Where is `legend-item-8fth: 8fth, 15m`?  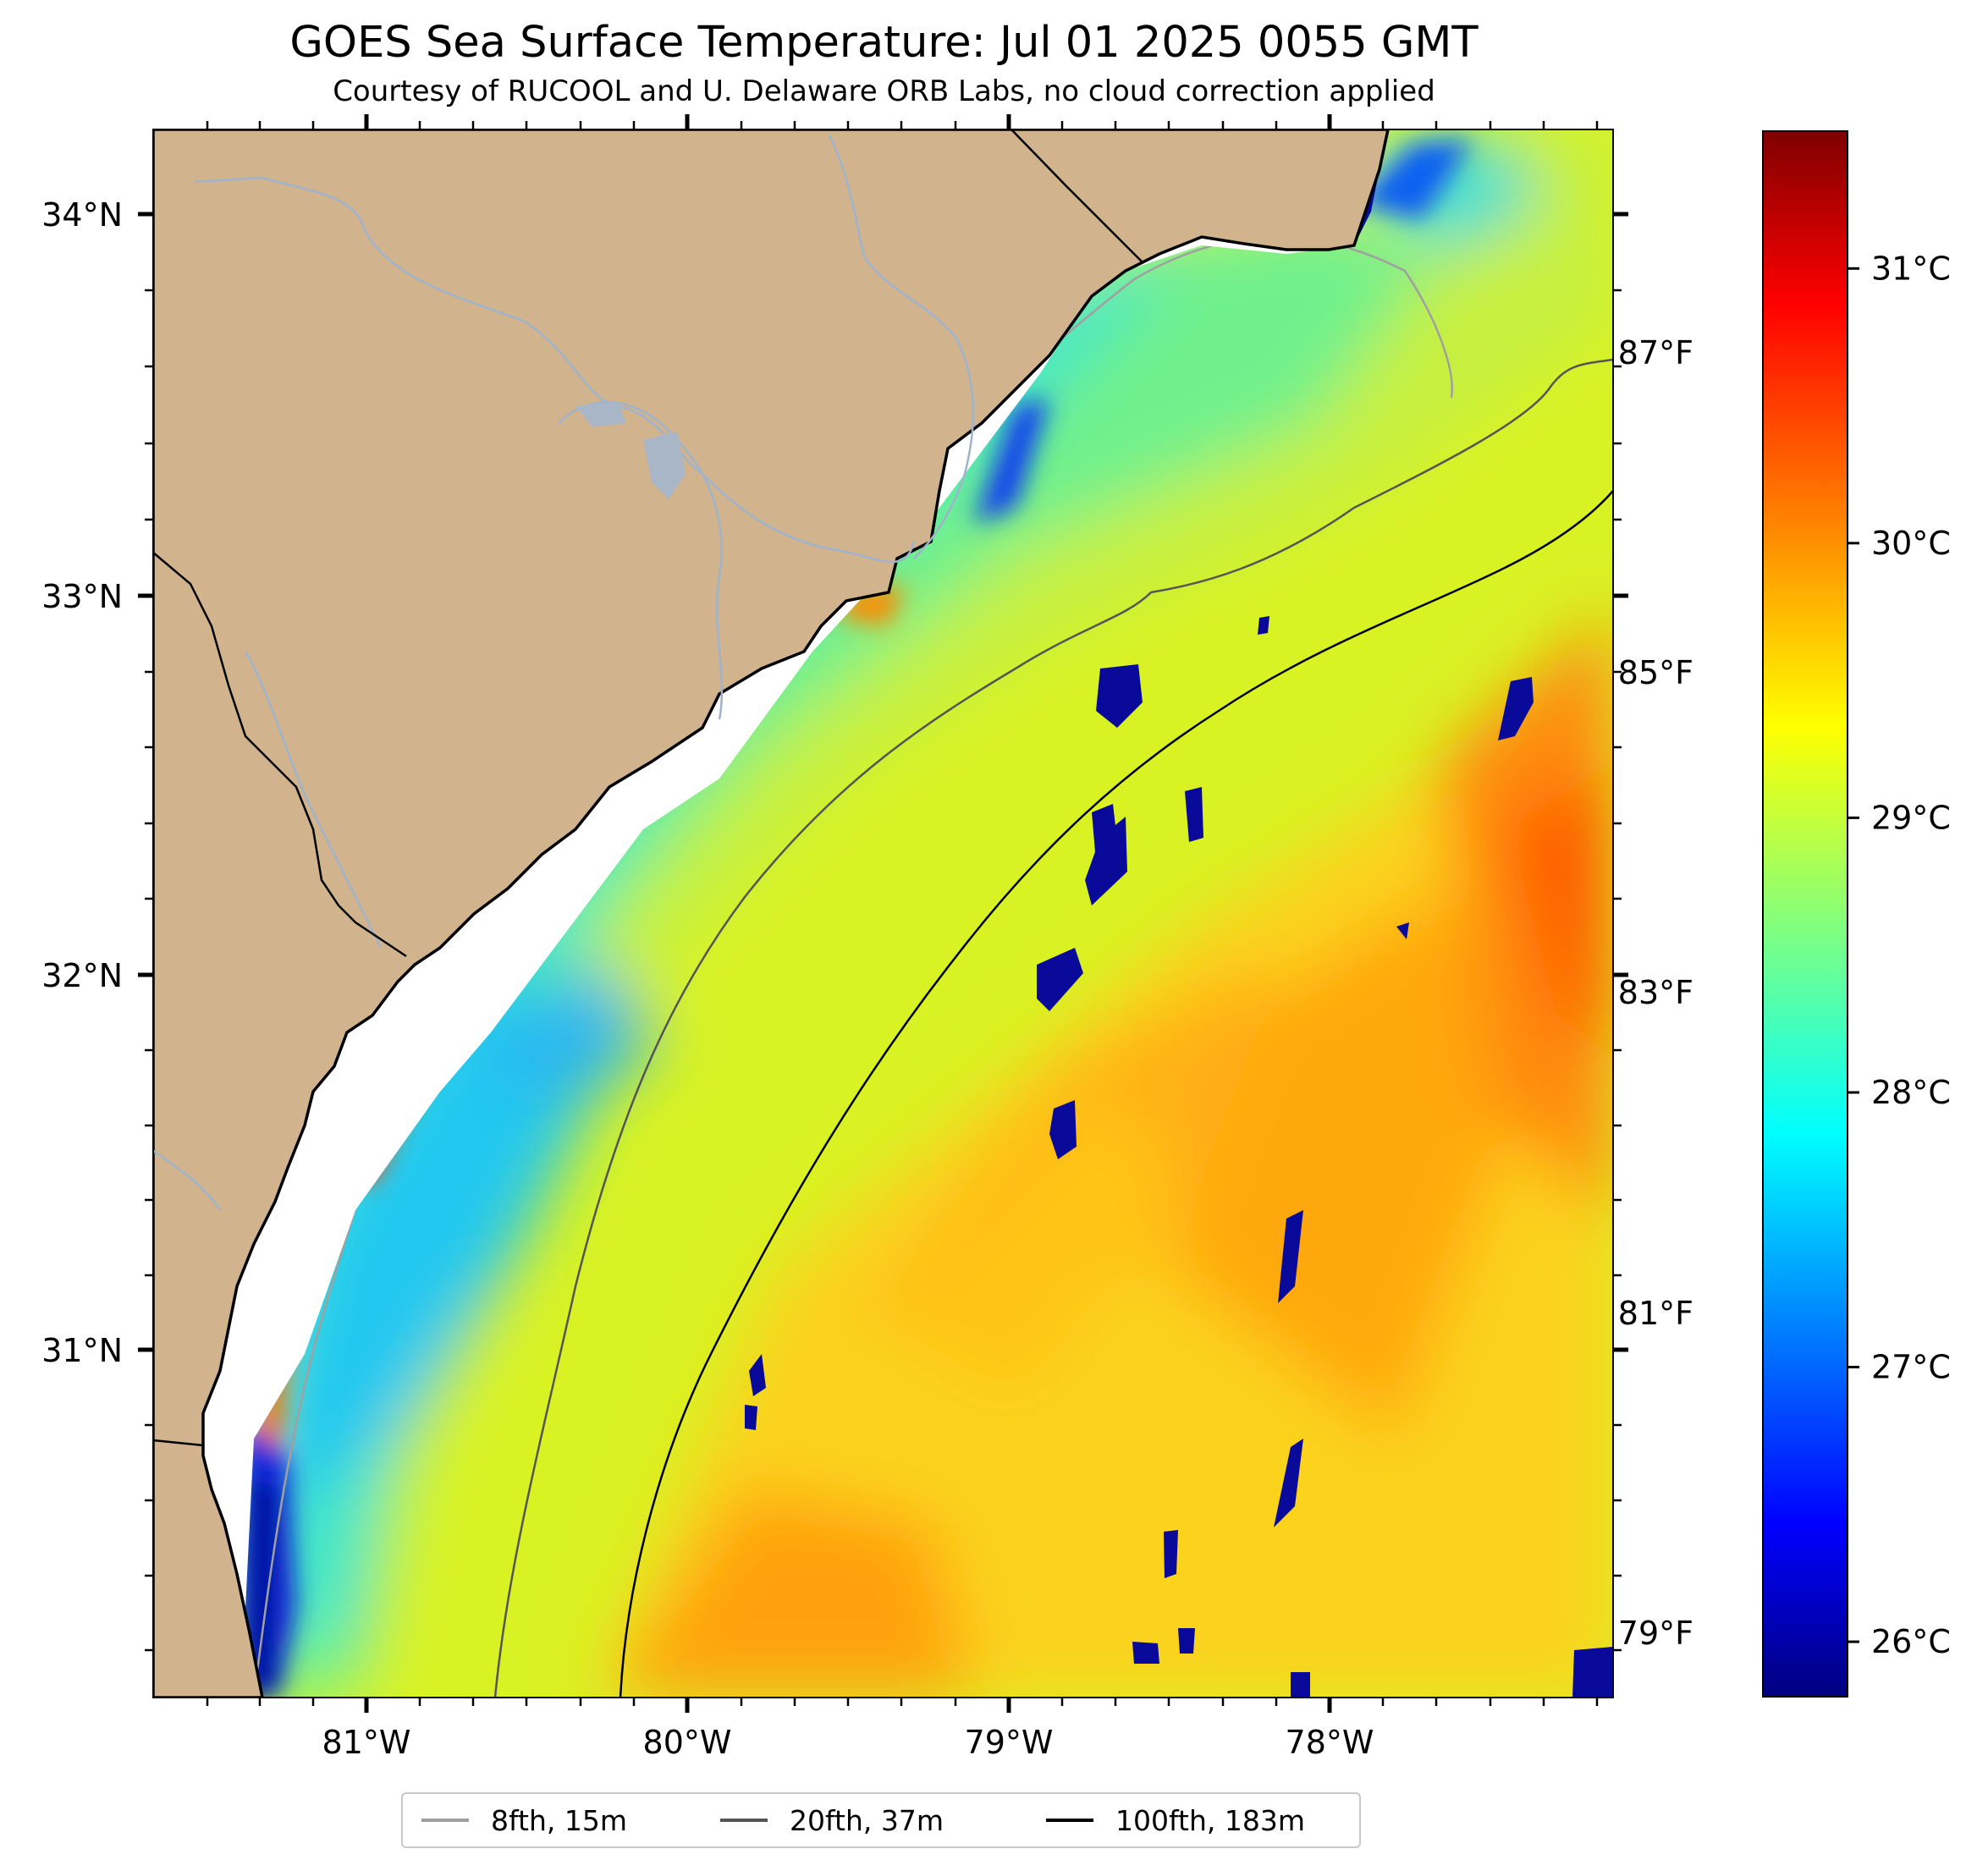
legend-item-8fth: 8fth, 15m is located at coordinates (524, 1820).